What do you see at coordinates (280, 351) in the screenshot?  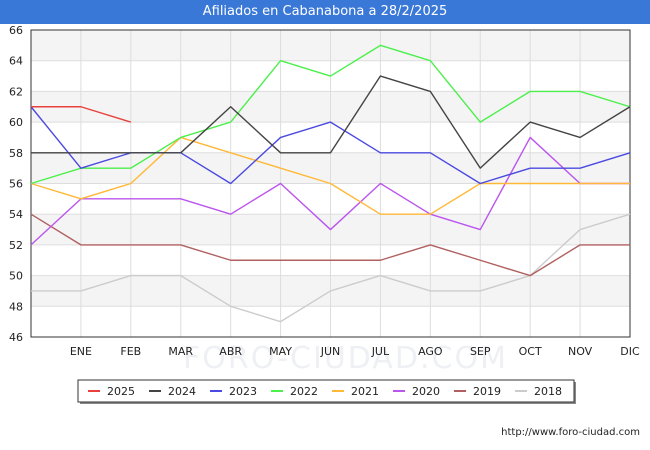 I see `x-tick-label: MAY` at bounding box center [280, 351].